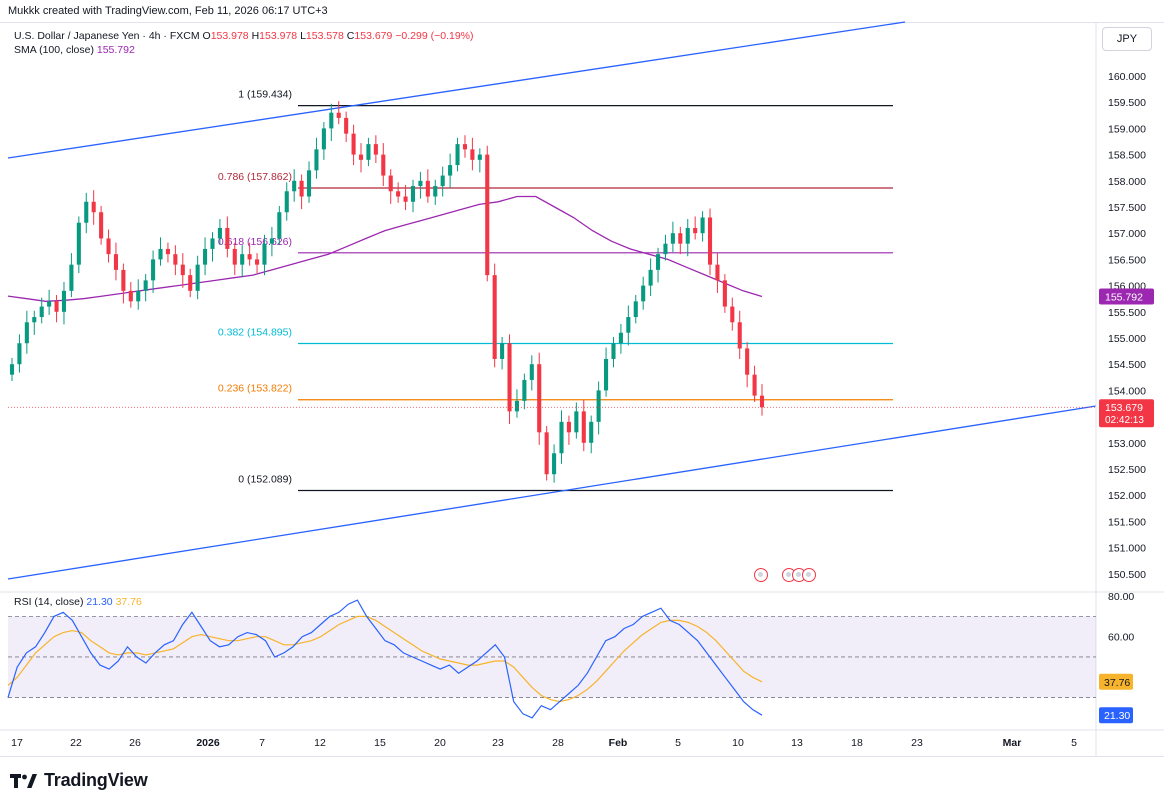 The height and width of the screenshot is (806, 1164). I want to click on economic-event-icons-group, so click(799, 575).